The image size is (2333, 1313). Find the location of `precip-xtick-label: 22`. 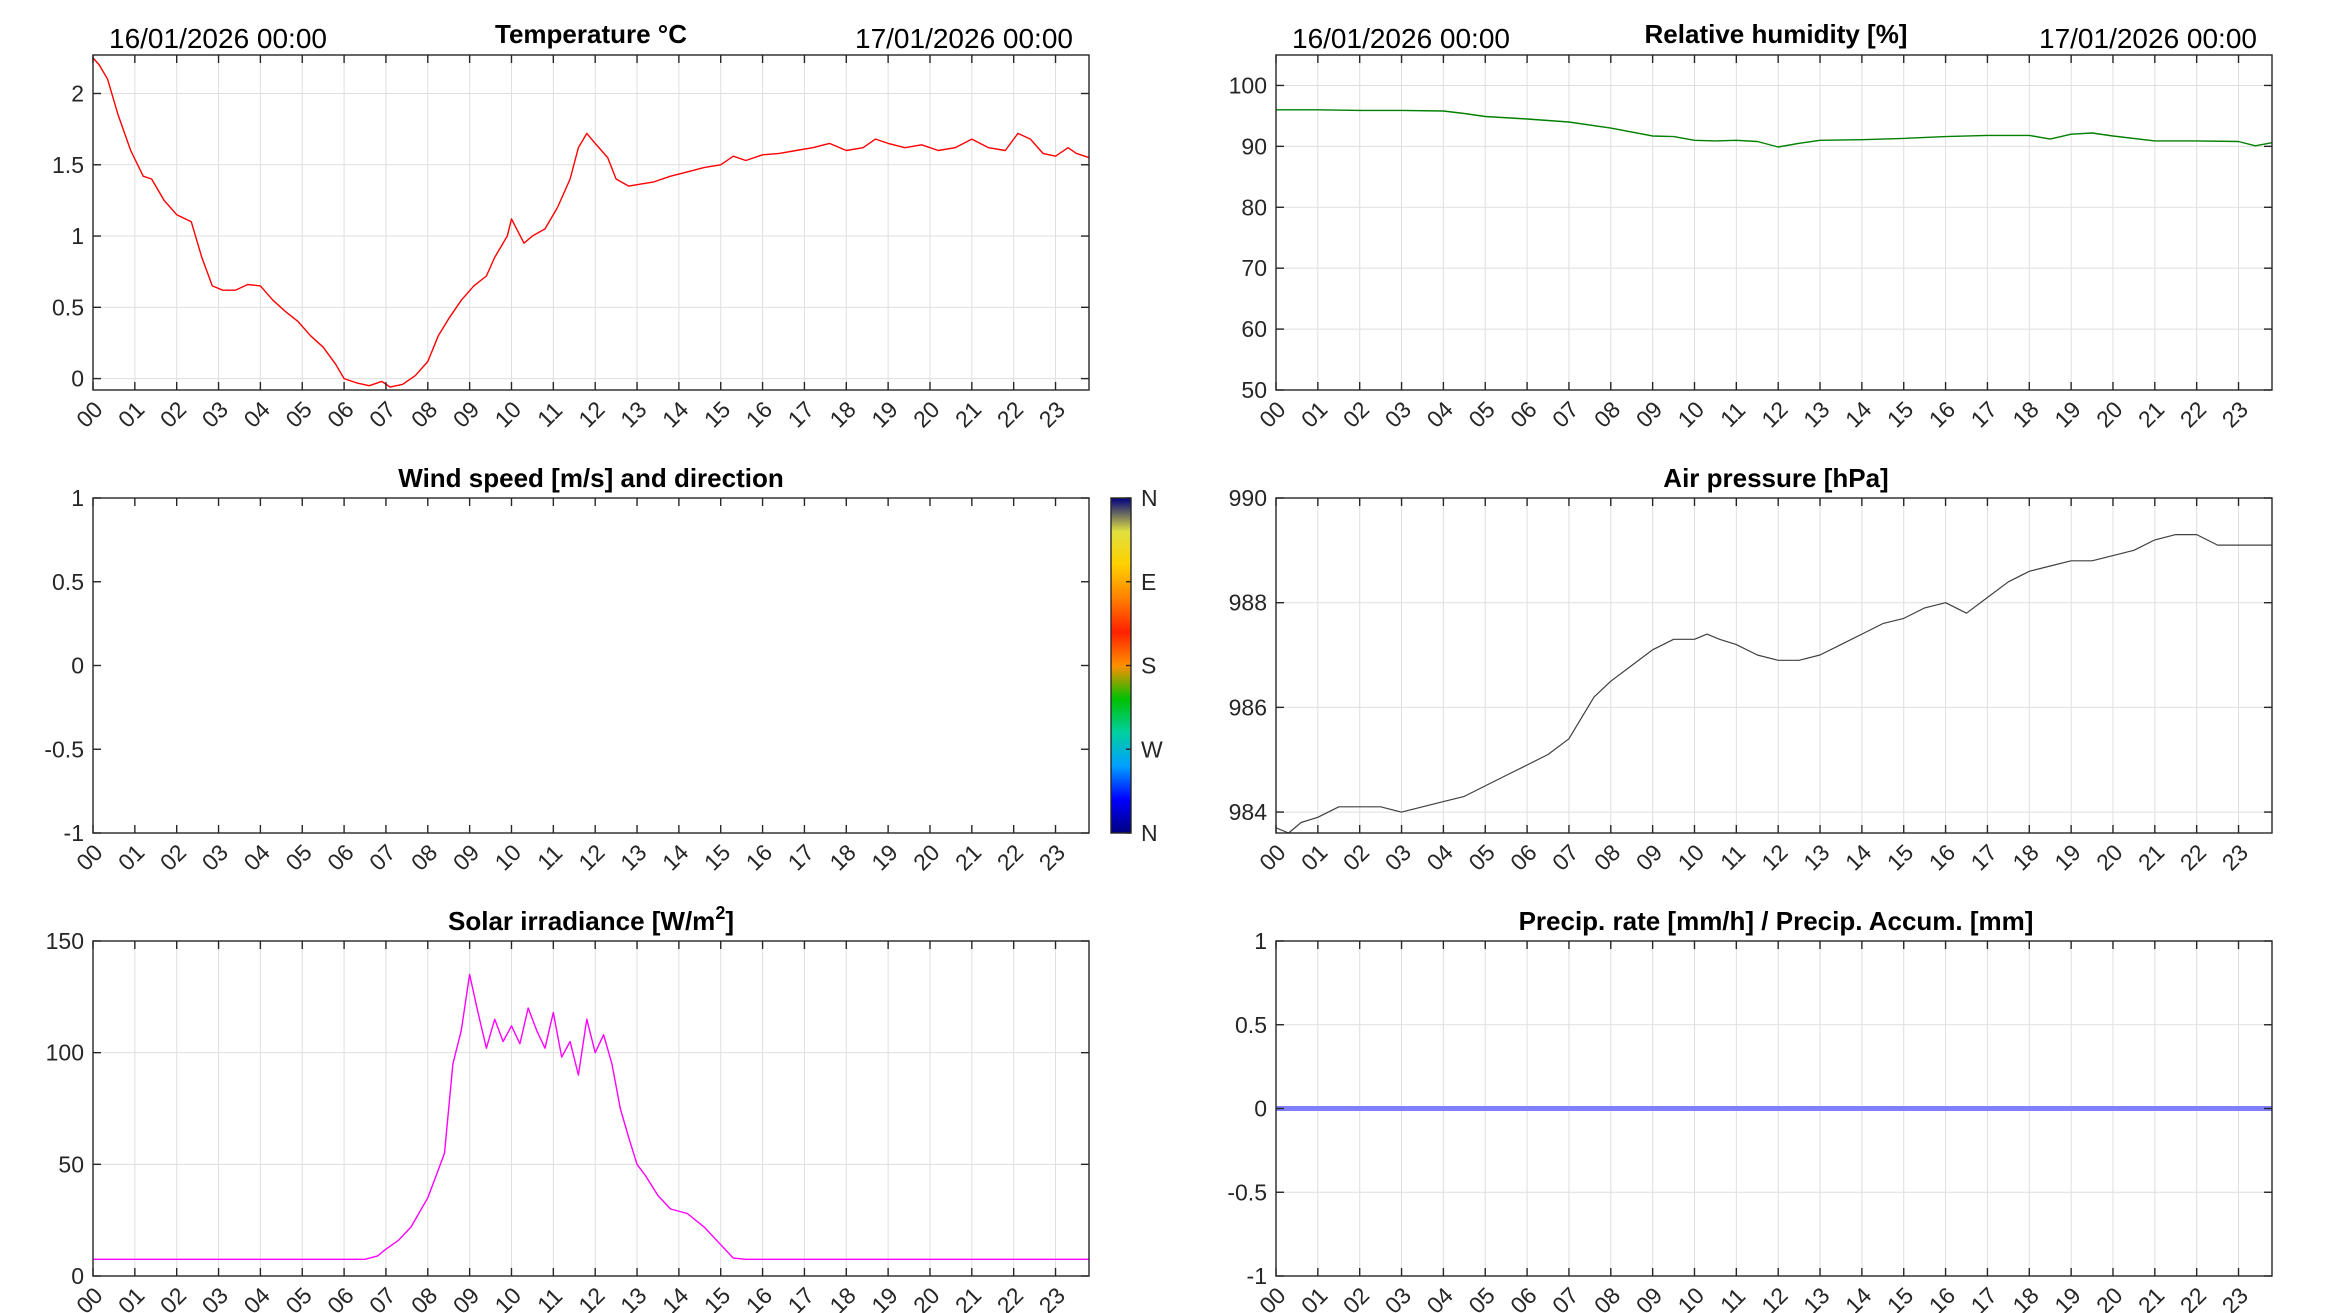

precip-xtick-label: 22 is located at coordinates (2193, 1297).